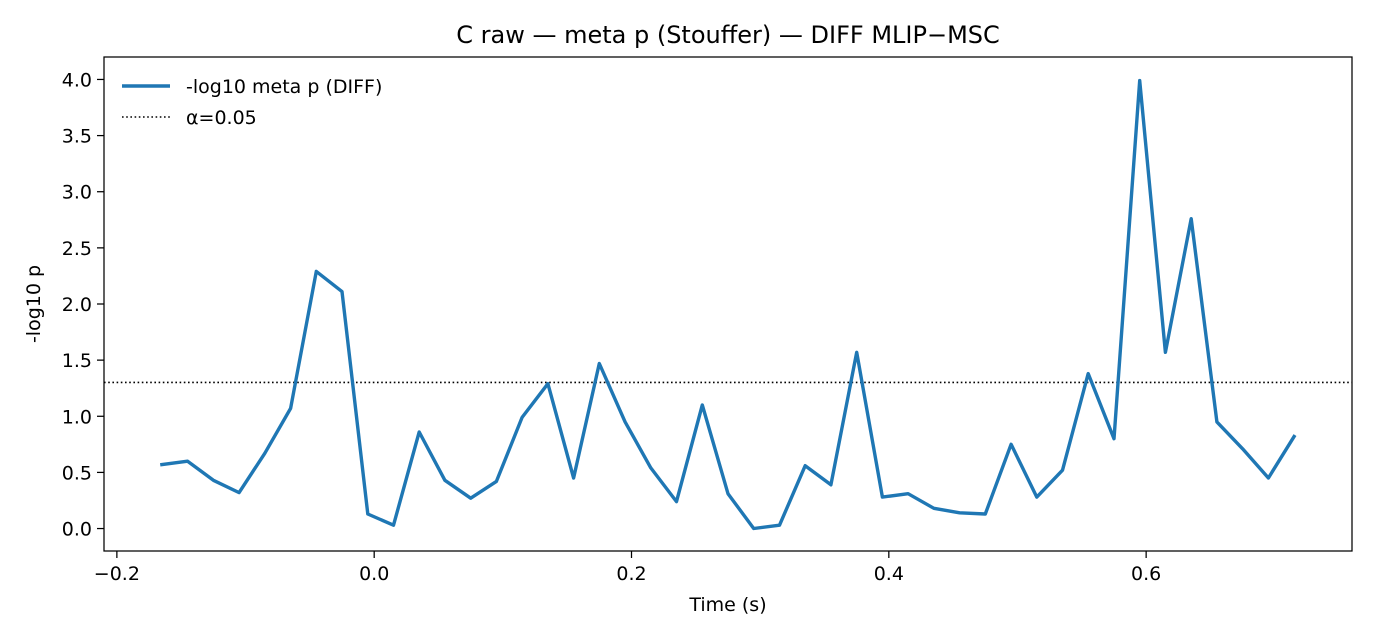 Image resolution: width=1376 pixels, height=640 pixels. I want to click on y-tick-label: 1.0, so click(77, 417).